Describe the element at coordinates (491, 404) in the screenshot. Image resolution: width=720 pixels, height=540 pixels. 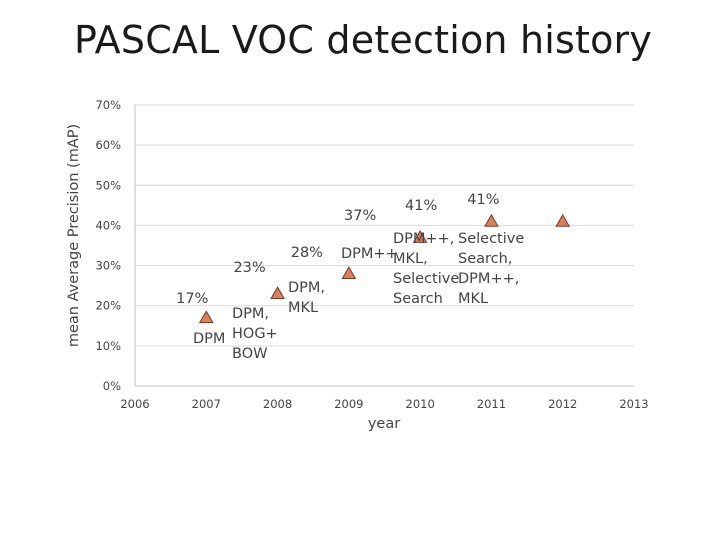
I see `x-tick-label: 2011` at that location.